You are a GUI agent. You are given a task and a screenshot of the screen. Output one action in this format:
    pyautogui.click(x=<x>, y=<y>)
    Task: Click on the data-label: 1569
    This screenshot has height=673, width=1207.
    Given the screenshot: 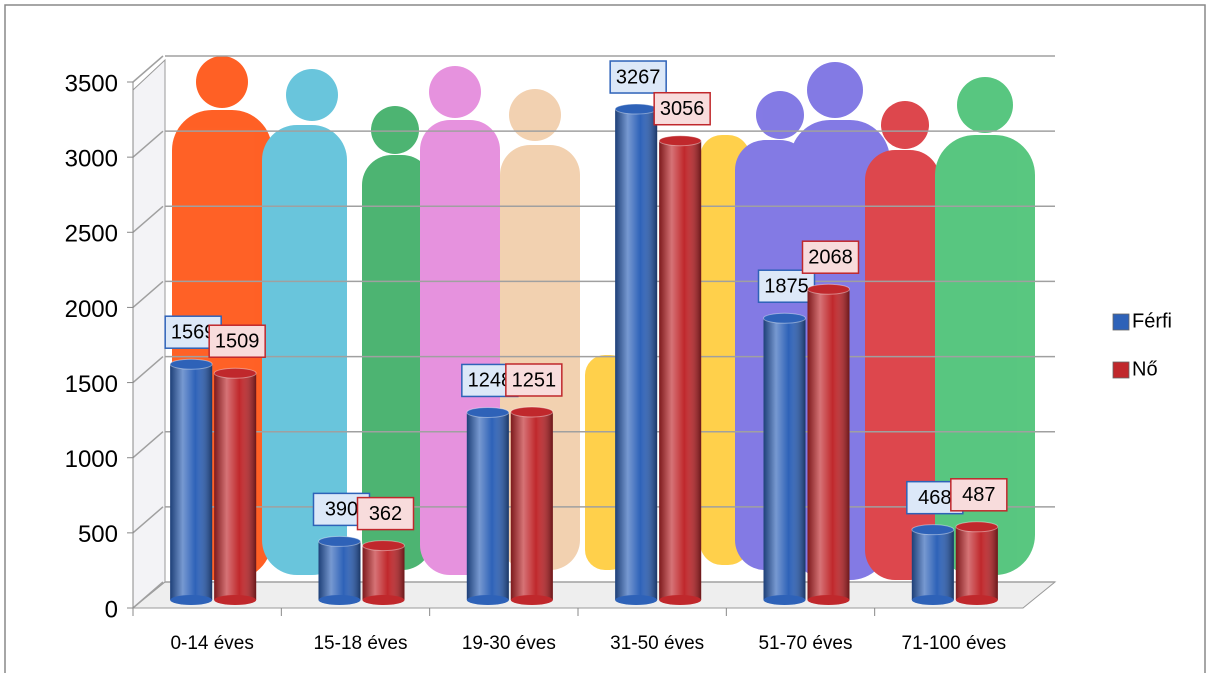 What is the action you would take?
    pyautogui.click(x=193, y=332)
    